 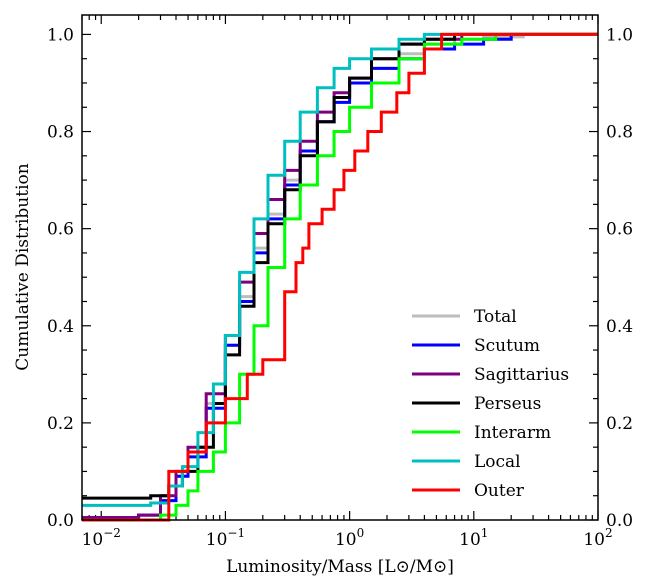 What do you see at coordinates (619, 424) in the screenshot?
I see `y-tick-label-right: 0.2` at bounding box center [619, 424].